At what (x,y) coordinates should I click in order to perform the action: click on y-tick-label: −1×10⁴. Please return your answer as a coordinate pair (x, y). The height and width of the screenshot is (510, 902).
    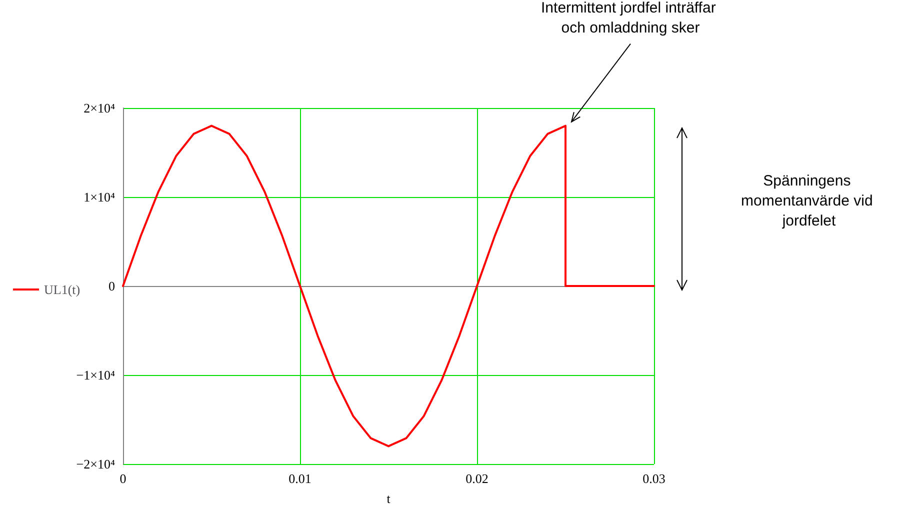
    Looking at the image, I should click on (96, 375).